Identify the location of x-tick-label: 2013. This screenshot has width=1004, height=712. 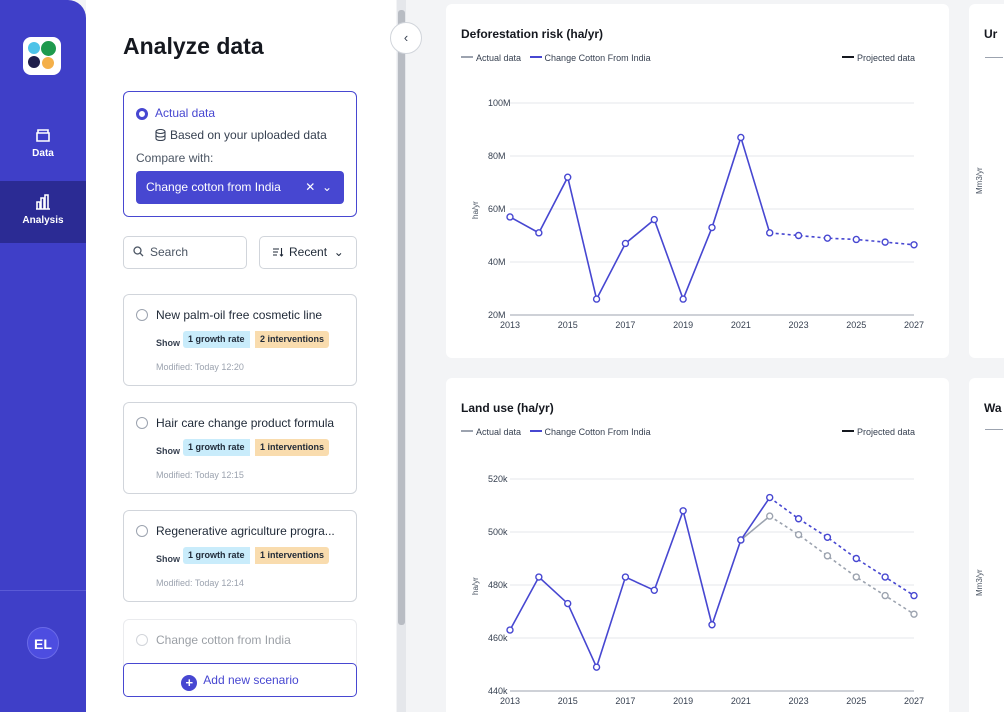
(510, 325).